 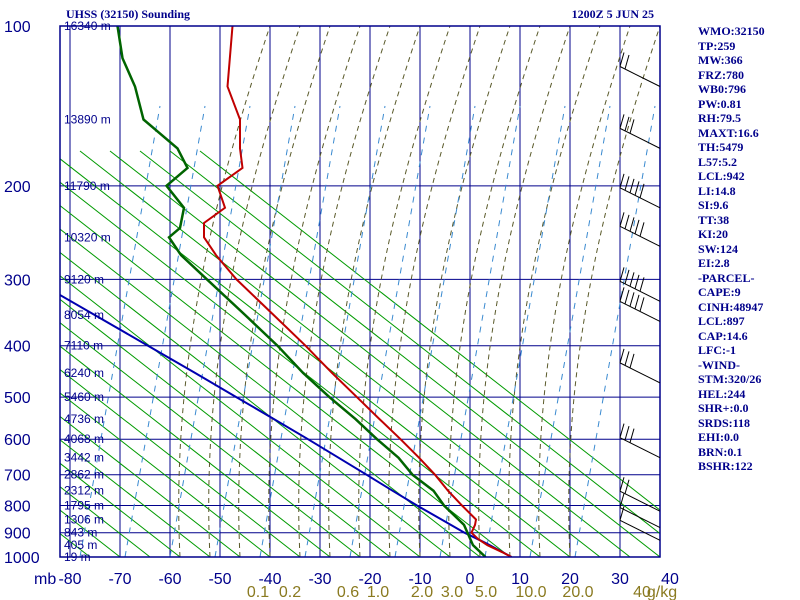 What do you see at coordinates (17, 280) in the screenshot?
I see `pressure-label: 300` at bounding box center [17, 280].